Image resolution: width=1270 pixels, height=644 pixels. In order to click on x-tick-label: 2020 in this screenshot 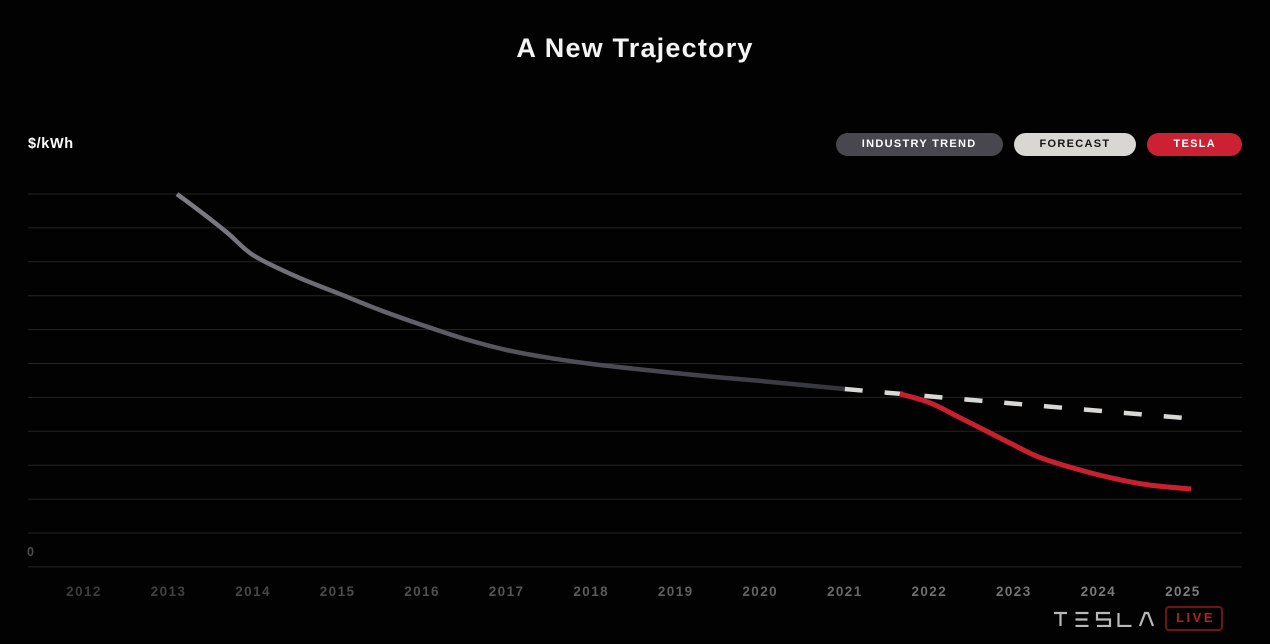, I will do `click(760, 591)`.